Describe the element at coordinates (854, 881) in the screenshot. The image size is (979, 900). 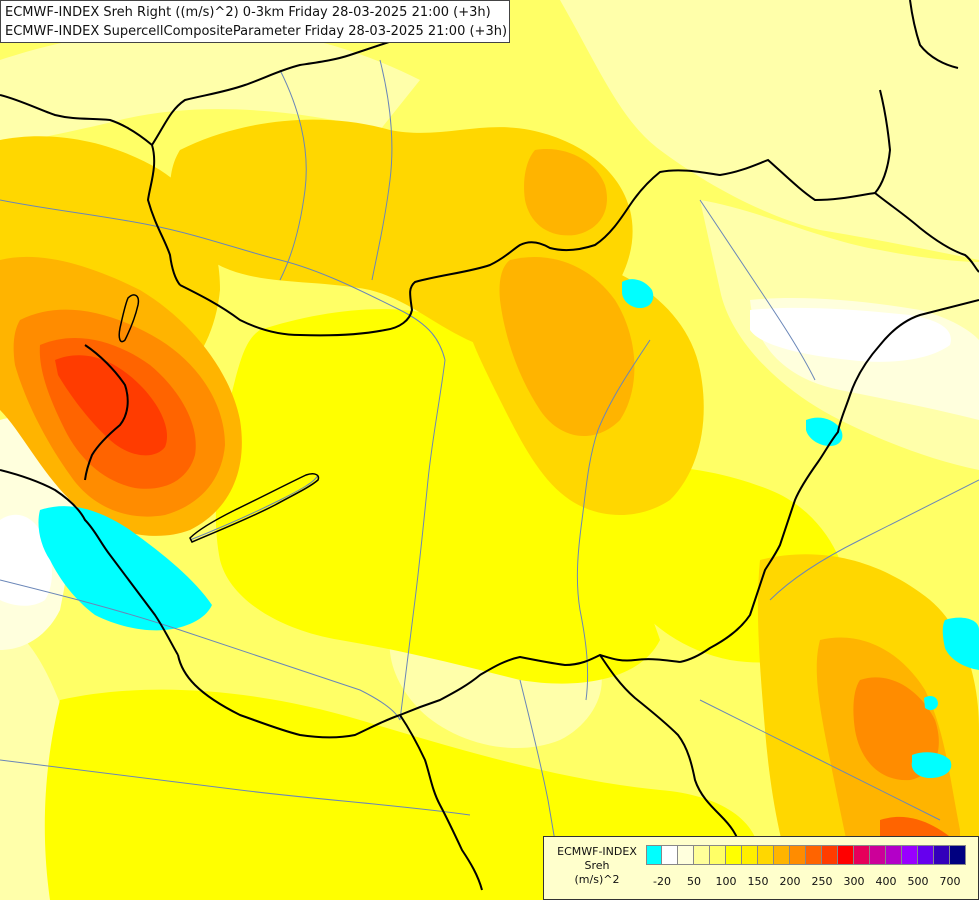
I see `legend-tick-label: 300` at that location.